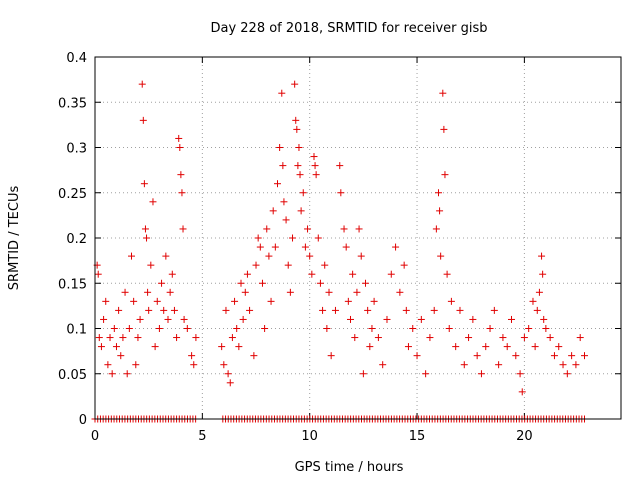  What do you see at coordinates (309, 436) in the screenshot?
I see `x-tick-label: 10` at bounding box center [309, 436].